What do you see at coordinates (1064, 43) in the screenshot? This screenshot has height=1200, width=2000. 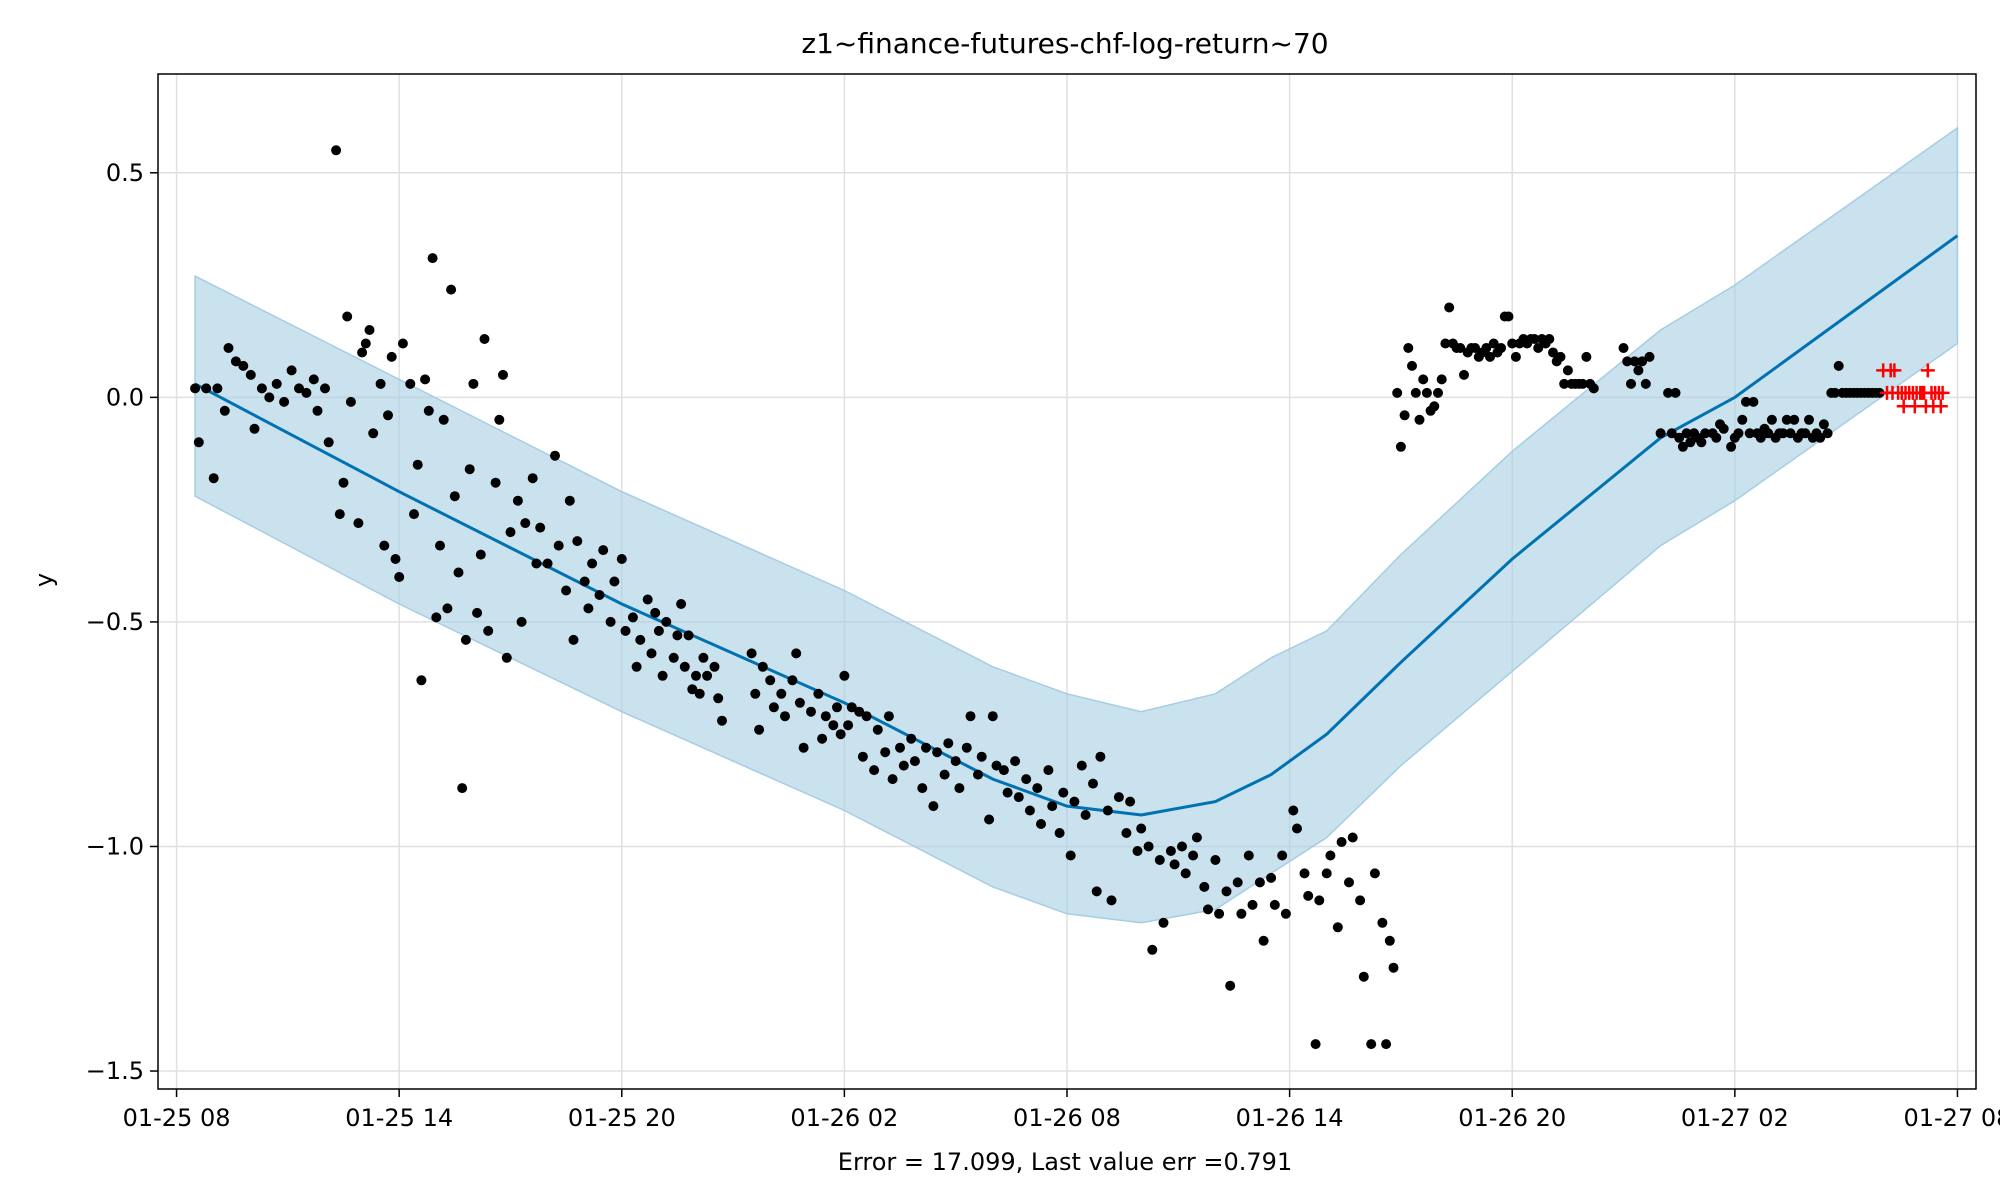 I see `chart-title: z1~finance-futures-chf-log-return~70` at bounding box center [1064, 43].